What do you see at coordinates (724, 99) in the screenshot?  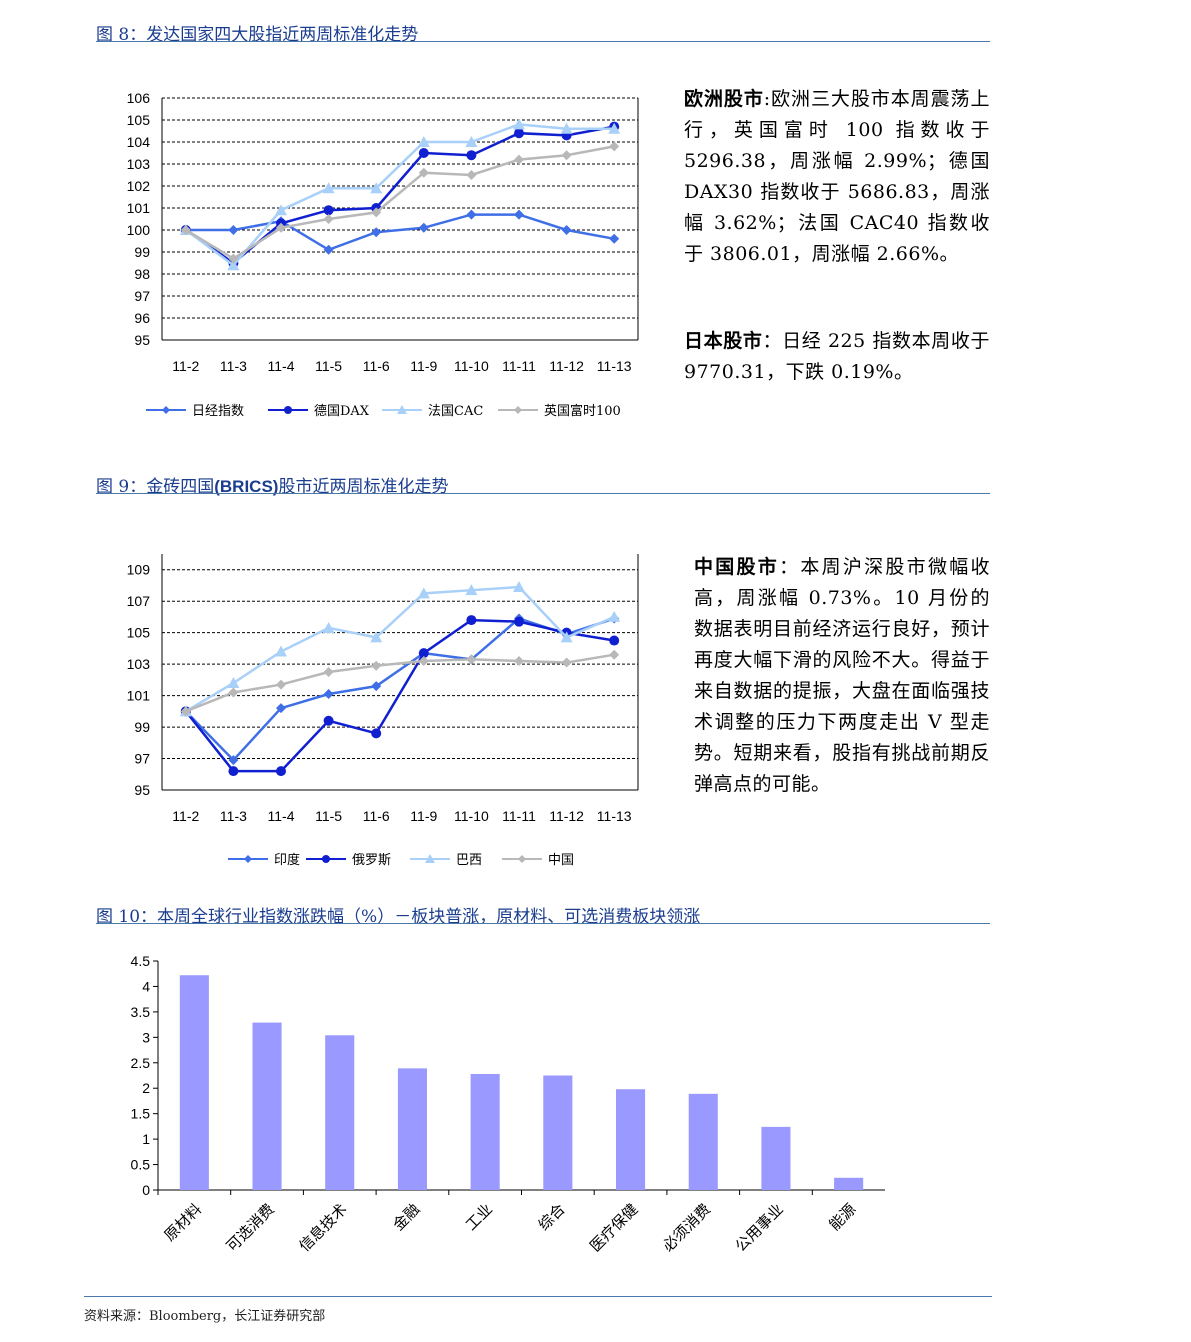 I see `europe-label: 欧洲股市` at bounding box center [724, 99].